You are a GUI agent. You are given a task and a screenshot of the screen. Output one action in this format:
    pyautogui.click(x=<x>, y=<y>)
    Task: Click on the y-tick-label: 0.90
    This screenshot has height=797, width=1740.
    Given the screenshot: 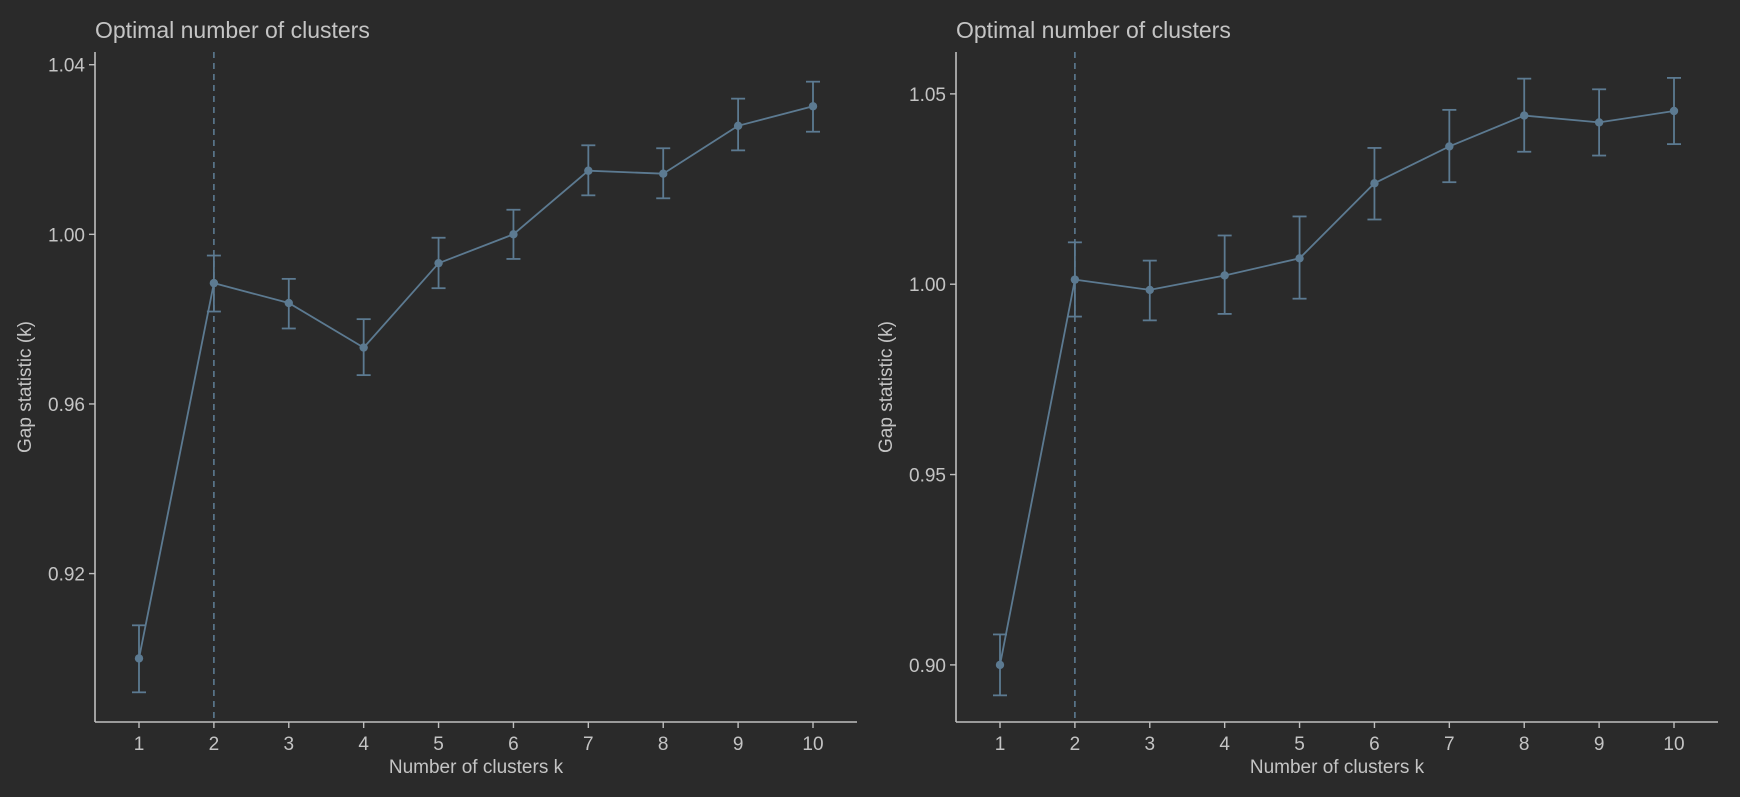 What is the action you would take?
    pyautogui.click(x=927, y=666)
    